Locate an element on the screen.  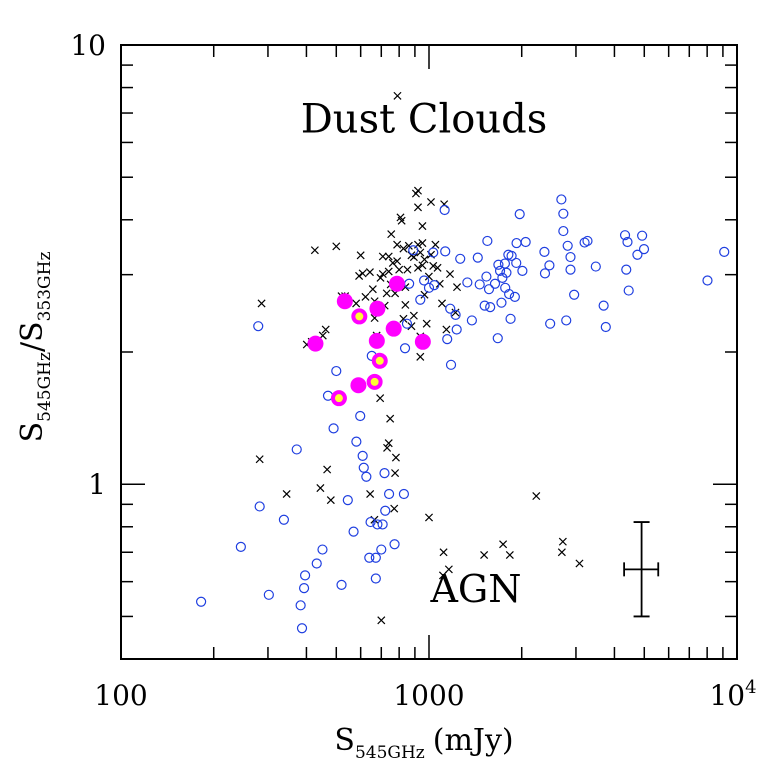
annotation-agn: AGN is located at coordinates (475, 589).